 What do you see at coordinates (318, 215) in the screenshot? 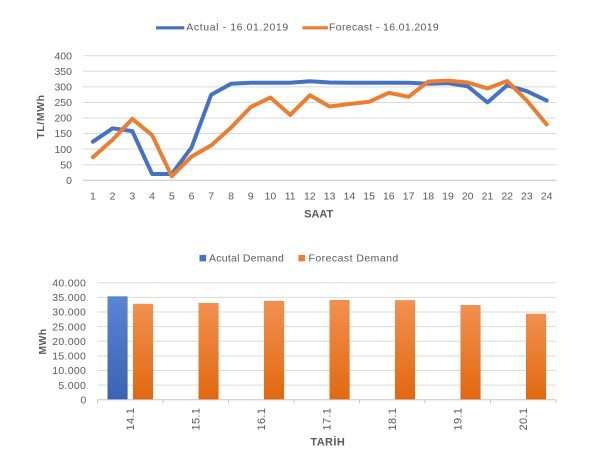
I see `svg-text: SAAT` at bounding box center [318, 215].